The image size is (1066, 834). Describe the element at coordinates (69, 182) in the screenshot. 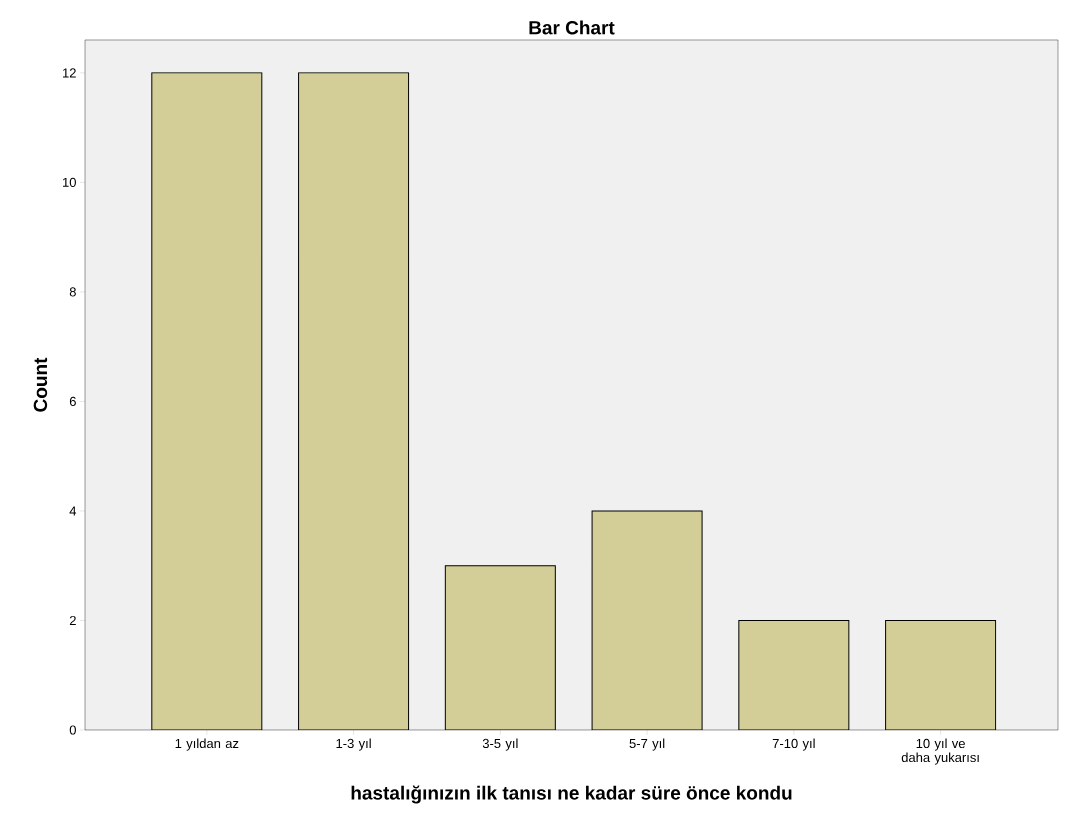

I see `y-tick-label: 10` at that location.